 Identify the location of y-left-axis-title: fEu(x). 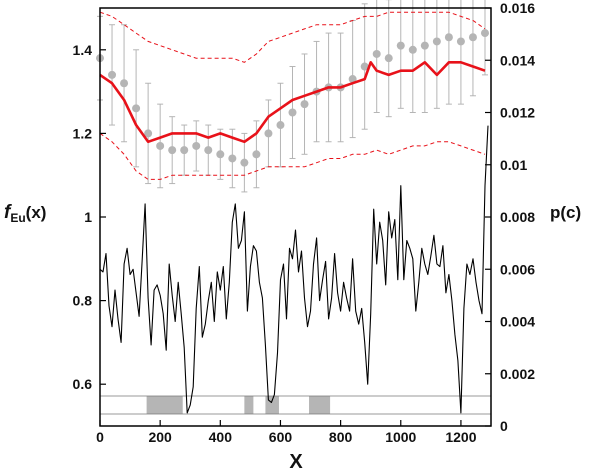
(25, 213).